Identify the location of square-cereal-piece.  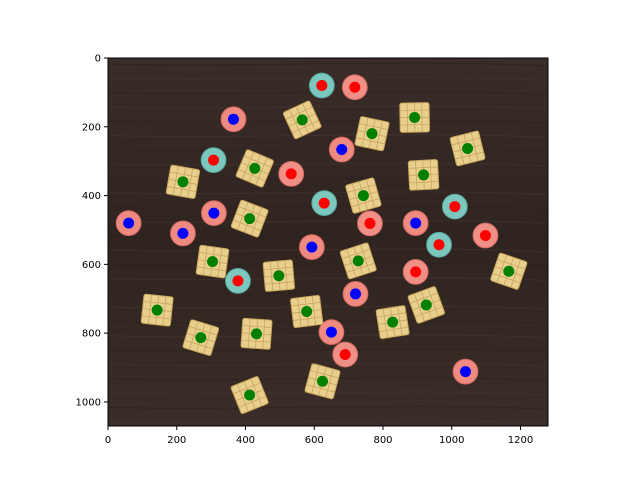
(249, 395).